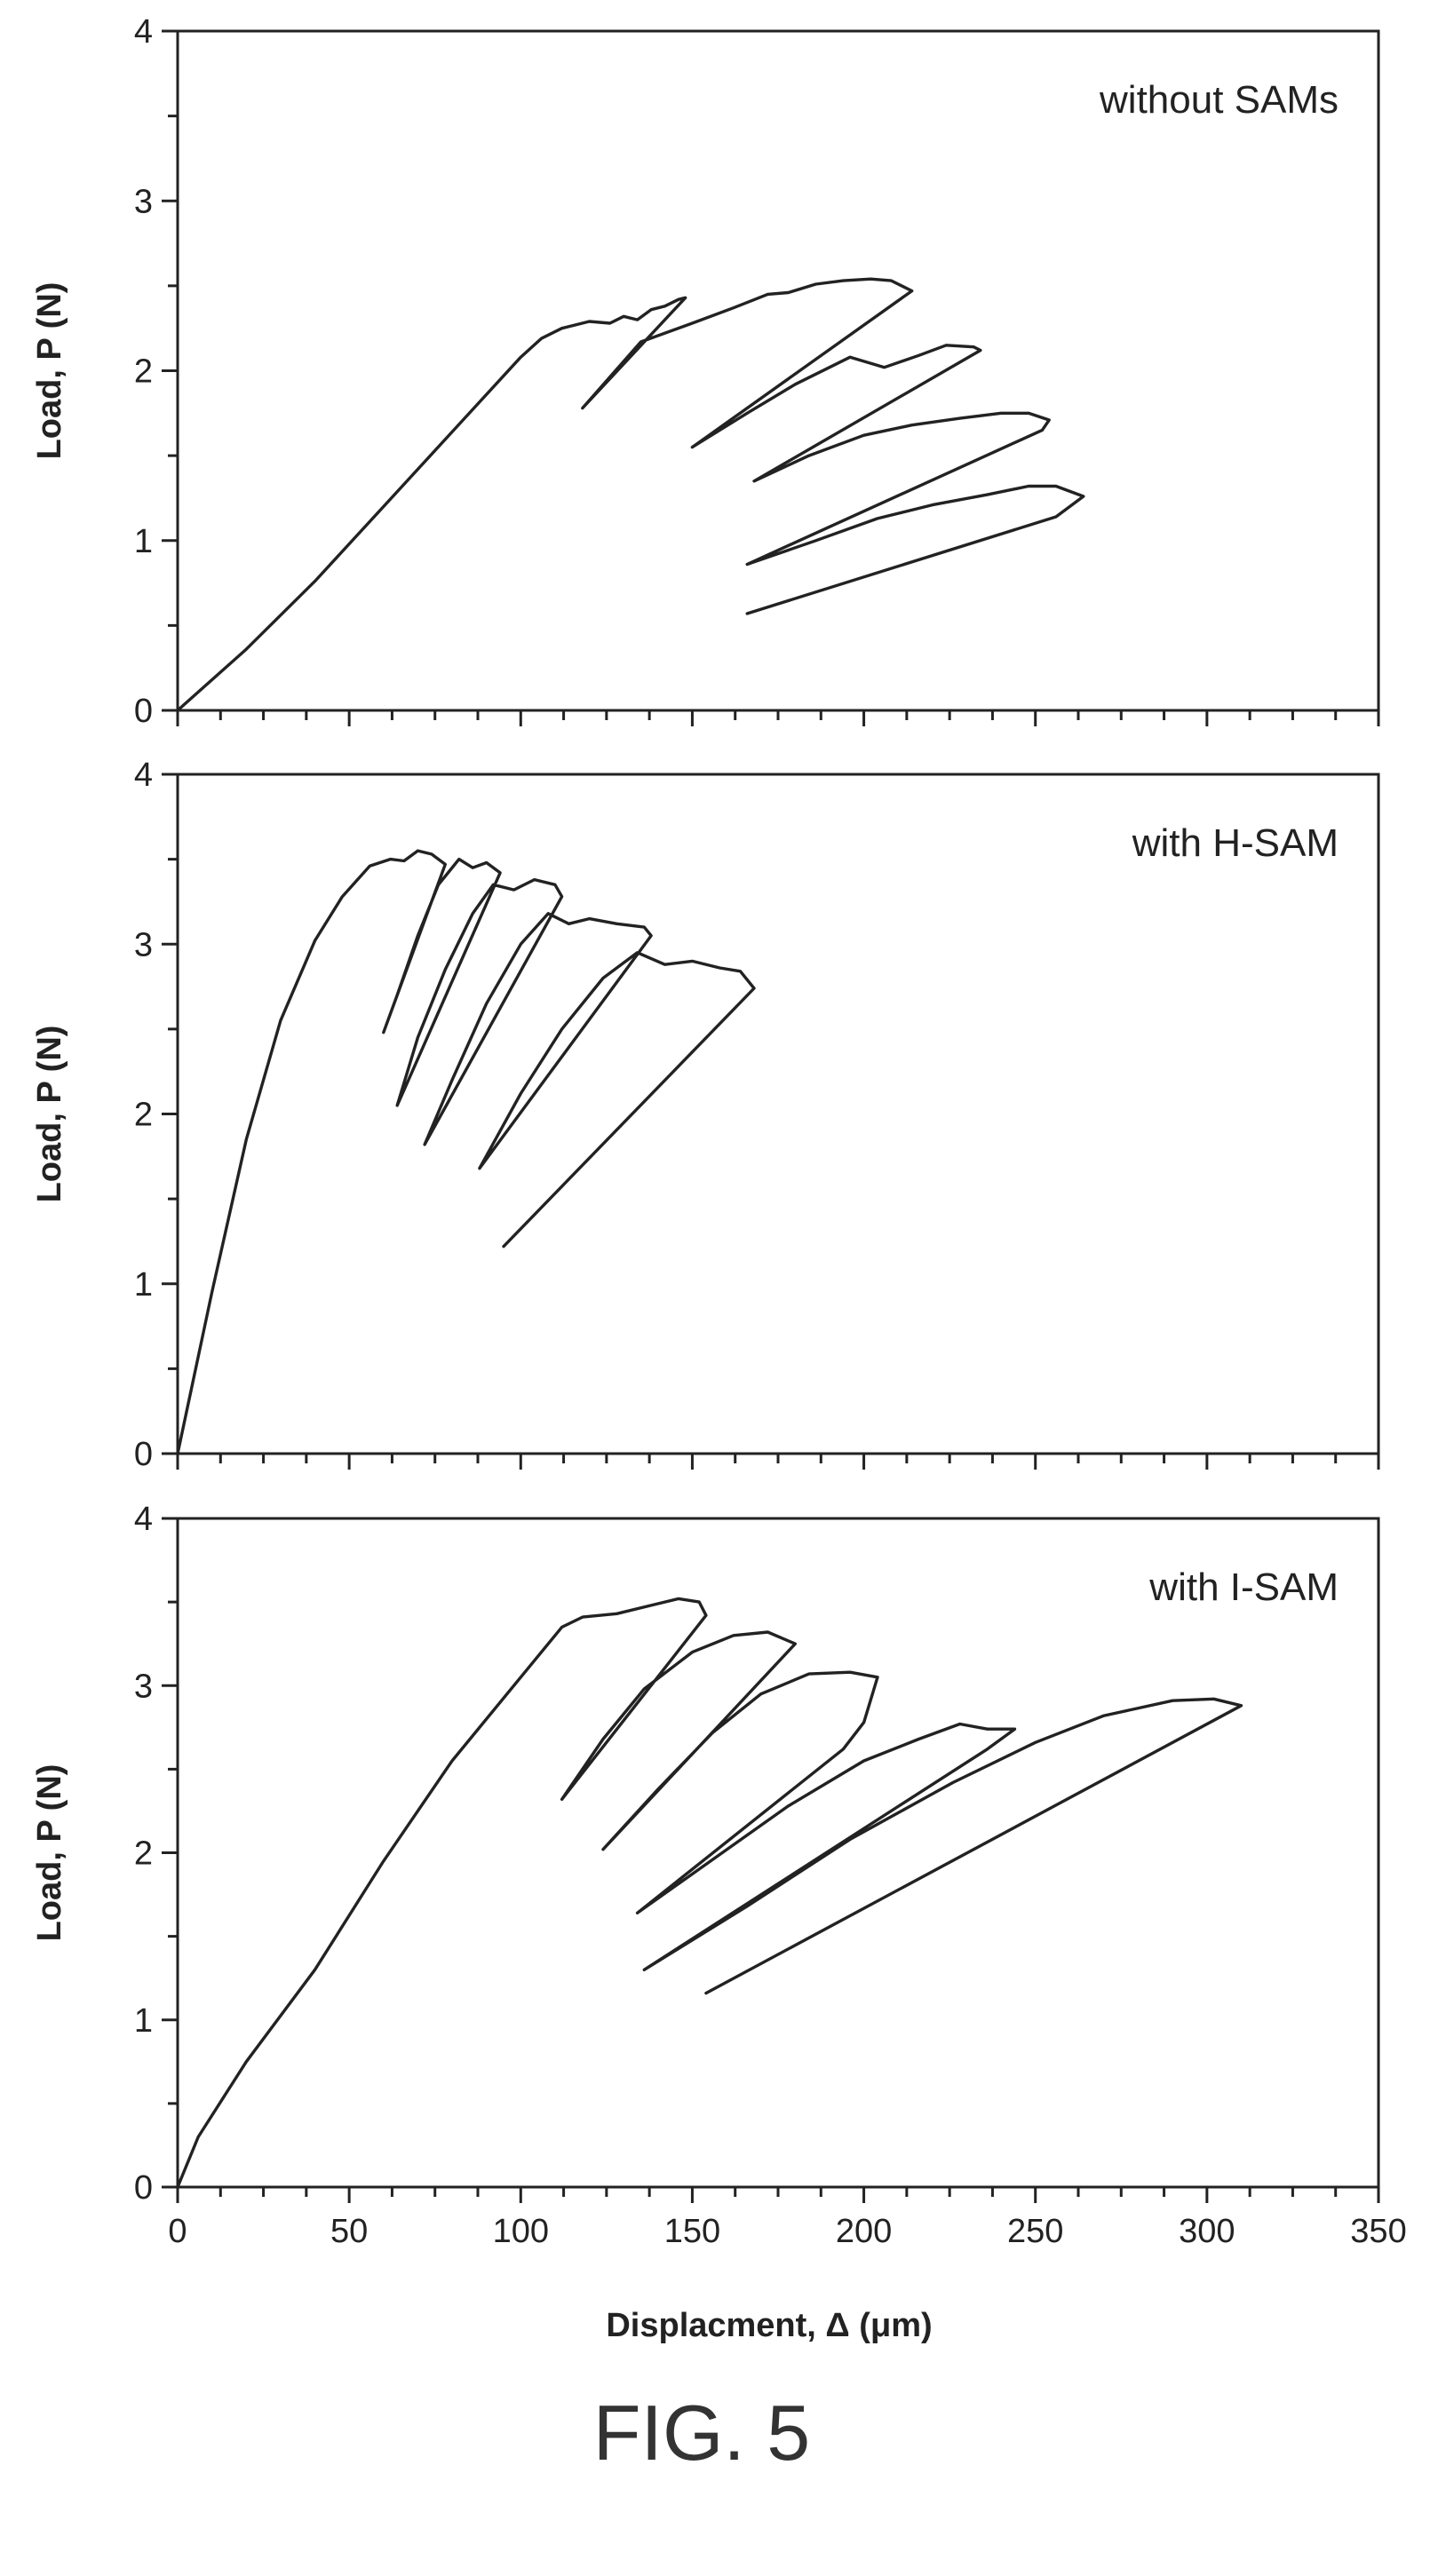  What do you see at coordinates (692, 2232) in the screenshot?
I see `x-tick-label: 150` at bounding box center [692, 2232].